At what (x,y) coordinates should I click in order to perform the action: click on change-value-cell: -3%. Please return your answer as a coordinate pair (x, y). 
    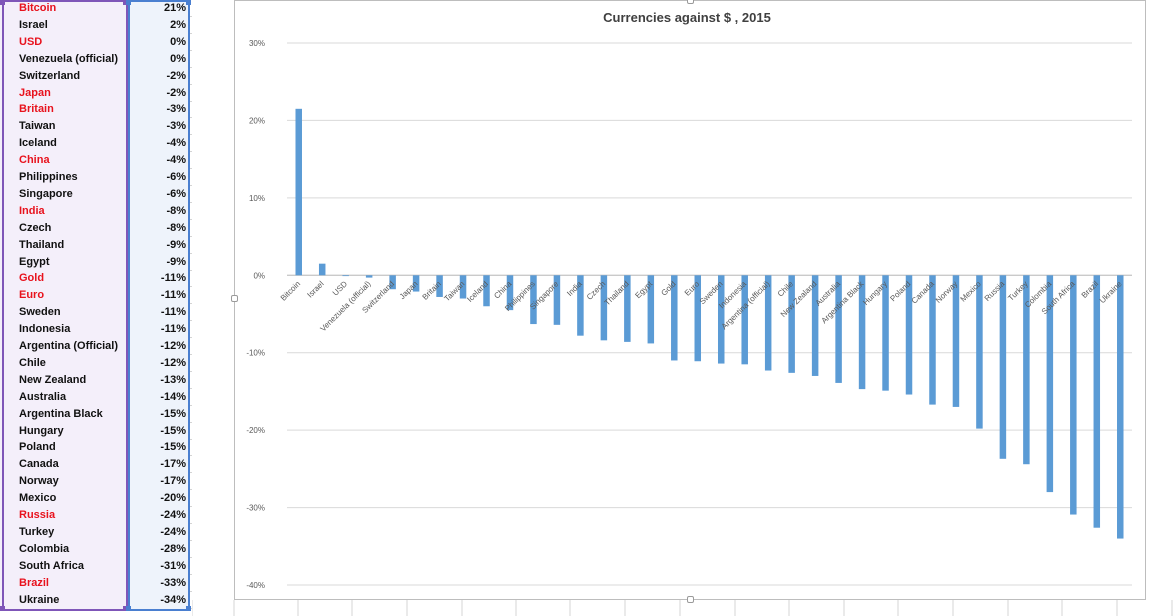
    Looking at the image, I should click on (159, 127).